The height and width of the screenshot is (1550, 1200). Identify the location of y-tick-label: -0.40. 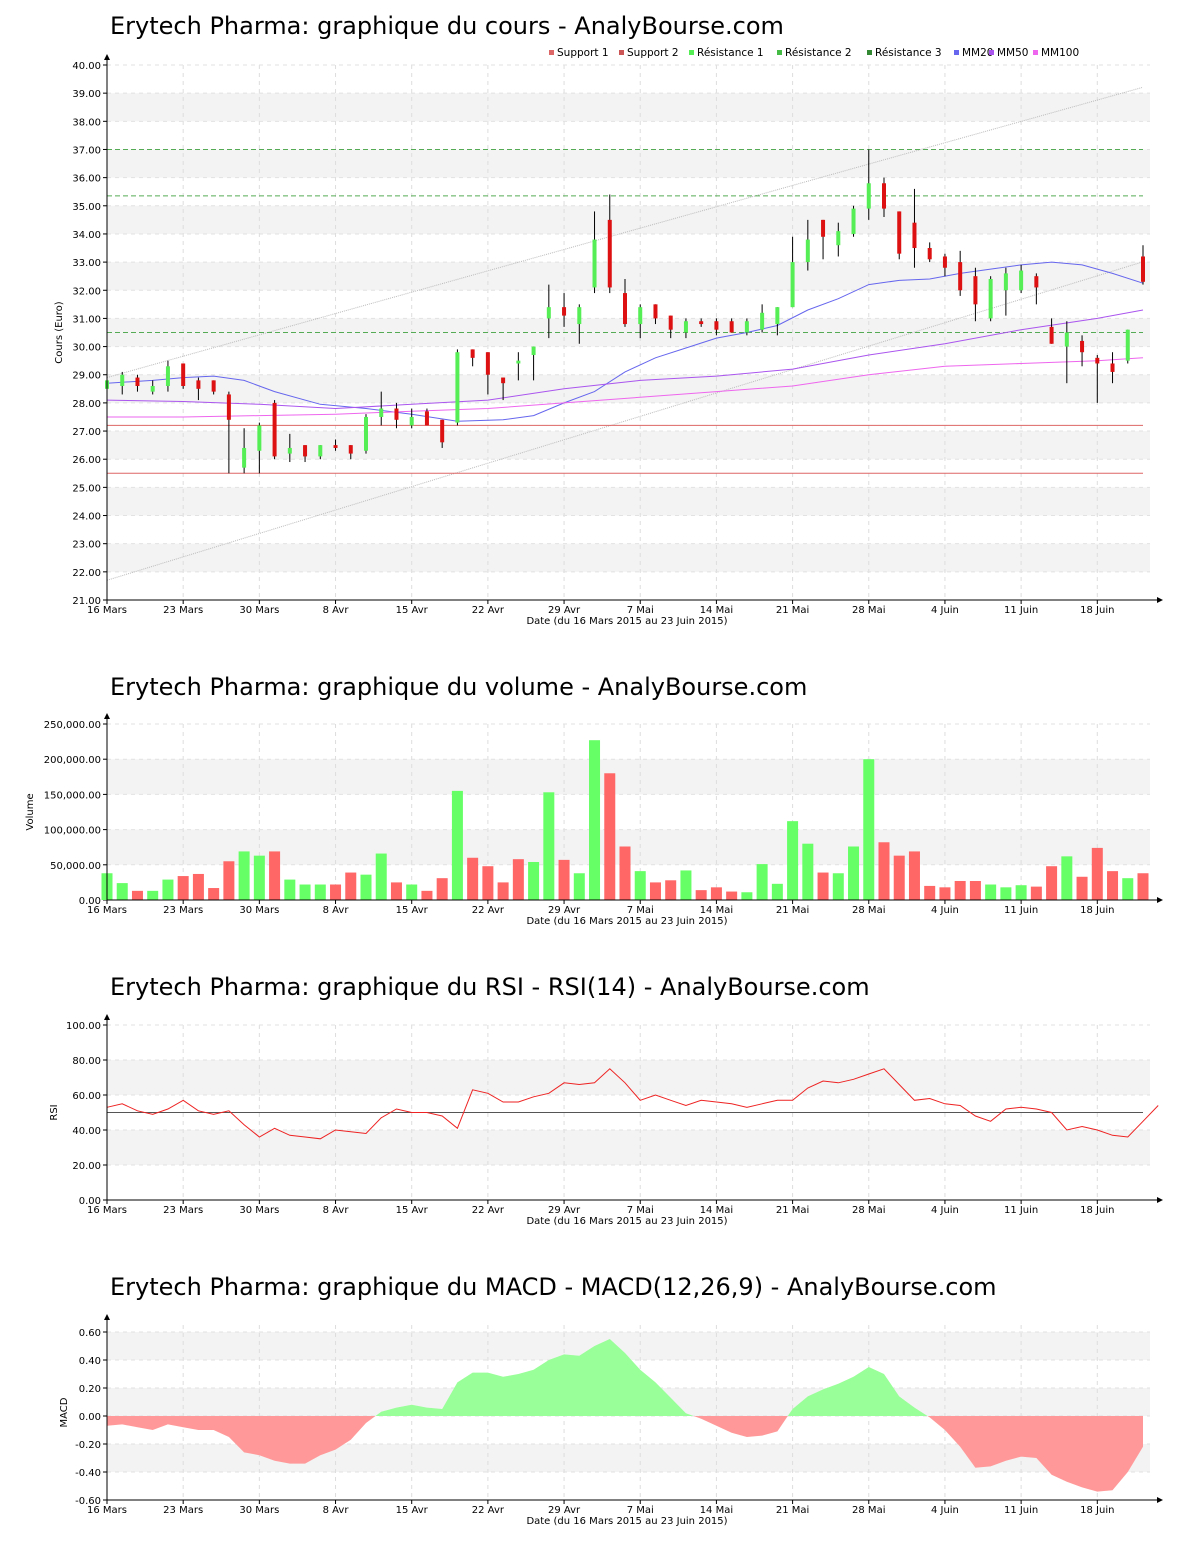
(88, 1473).